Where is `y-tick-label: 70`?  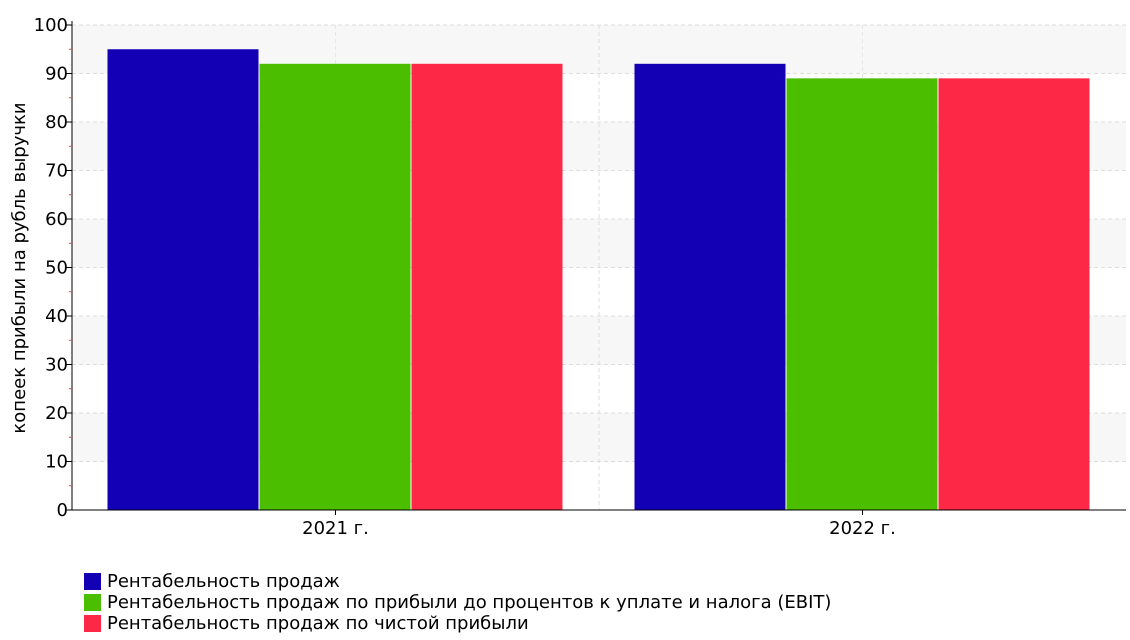
y-tick-label: 70 is located at coordinates (56, 171).